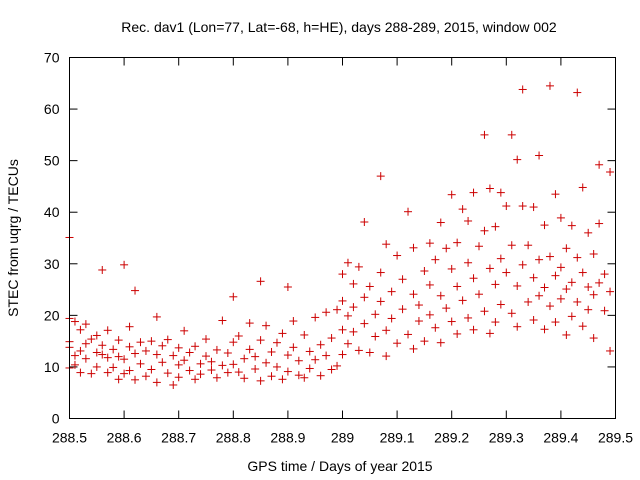  Describe the element at coordinates (560, 438) in the screenshot. I see `x-tick-label: 289.4` at that location.